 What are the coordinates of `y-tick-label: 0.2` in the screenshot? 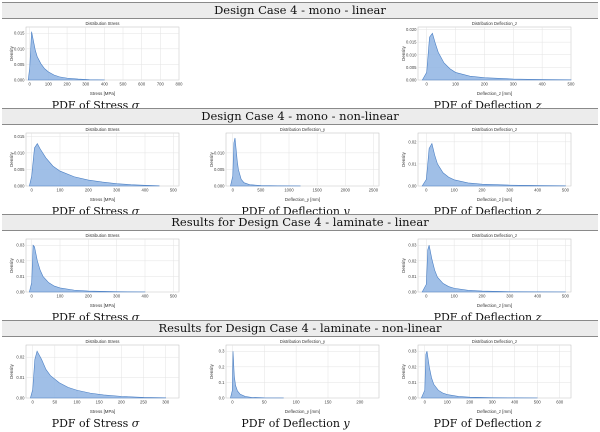 It's located at (222, 366).